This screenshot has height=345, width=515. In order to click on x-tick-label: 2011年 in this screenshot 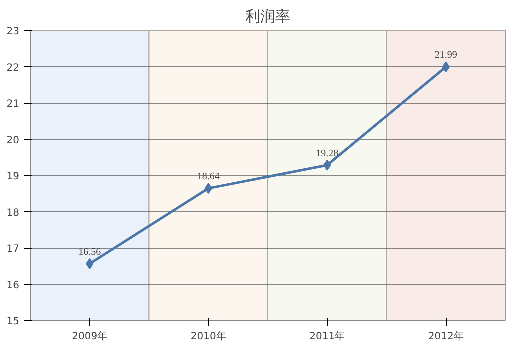, I will do `click(328, 336)`.